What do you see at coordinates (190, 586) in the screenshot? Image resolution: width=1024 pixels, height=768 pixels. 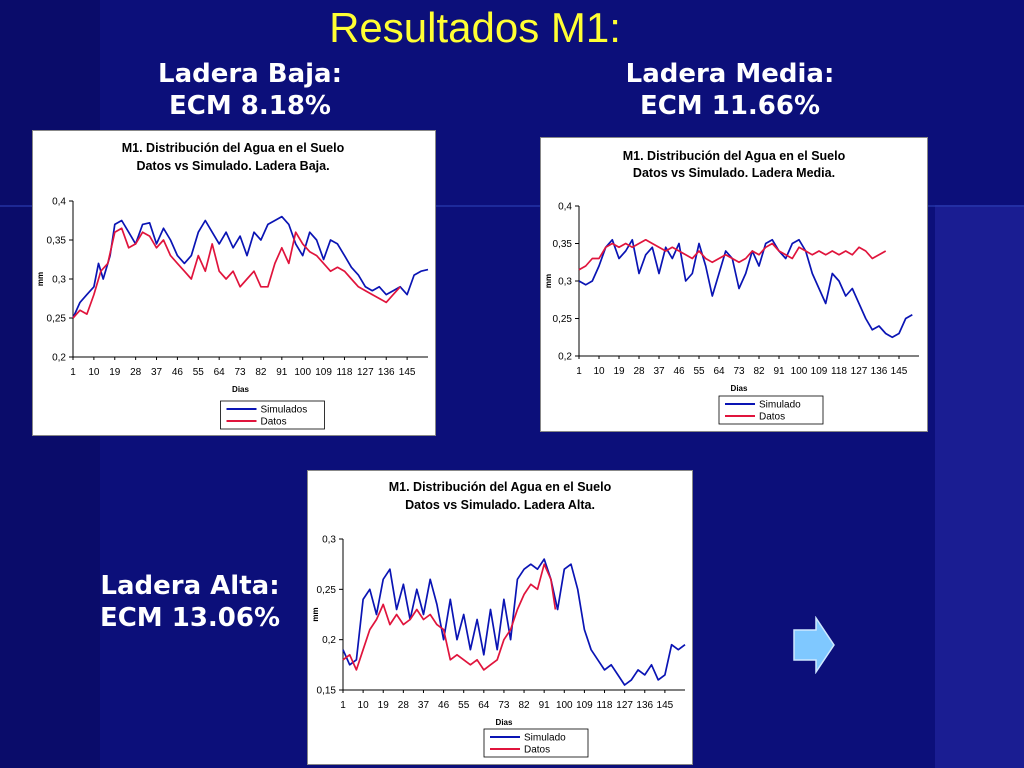 I see `heading-ladera-alta-name: Ladera Alta:` at bounding box center [190, 586].